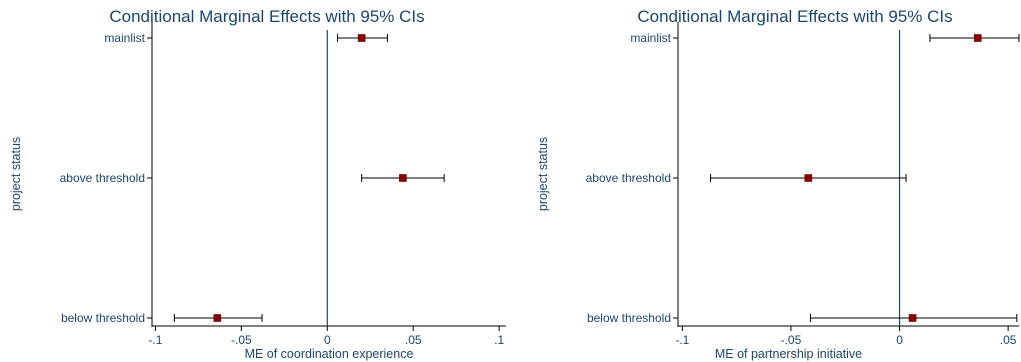 Image resolution: width=1021 pixels, height=362 pixels. What do you see at coordinates (788, 354) in the screenshot?
I see `x-axis-title: ME of partnership initiative` at bounding box center [788, 354].